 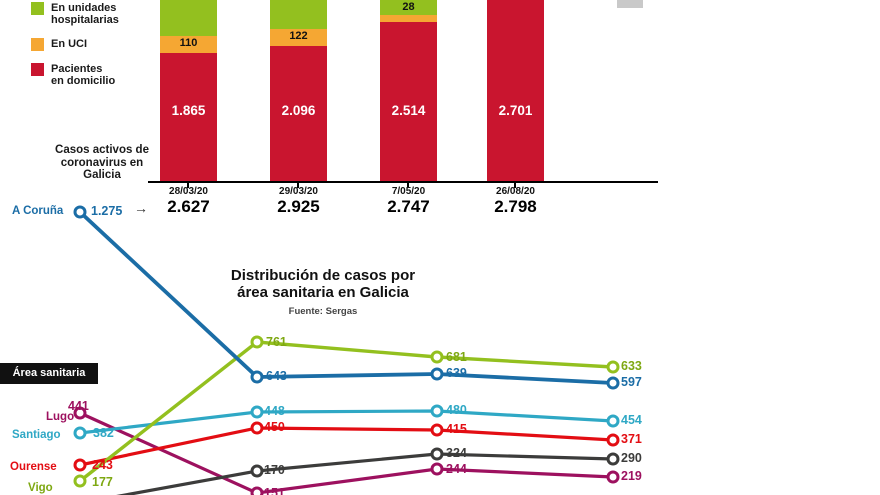 I want to click on value-acoruna-1: 1.275, so click(x=107, y=211).